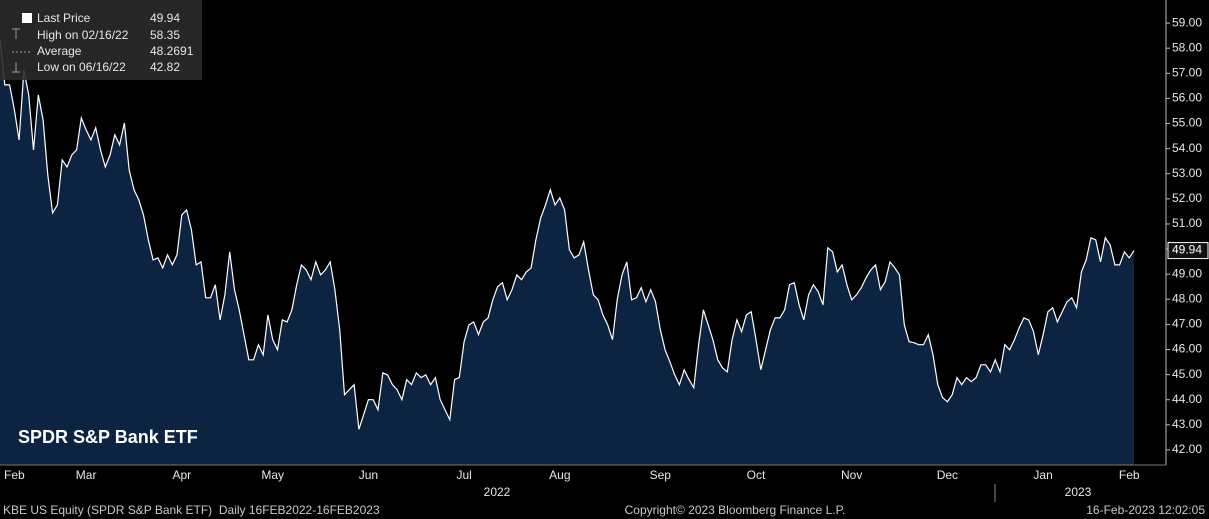 Image resolution: width=1209 pixels, height=519 pixels. Describe the element at coordinates (1187, 72) in the screenshot. I see `y-tick-label: 57.00` at that location.